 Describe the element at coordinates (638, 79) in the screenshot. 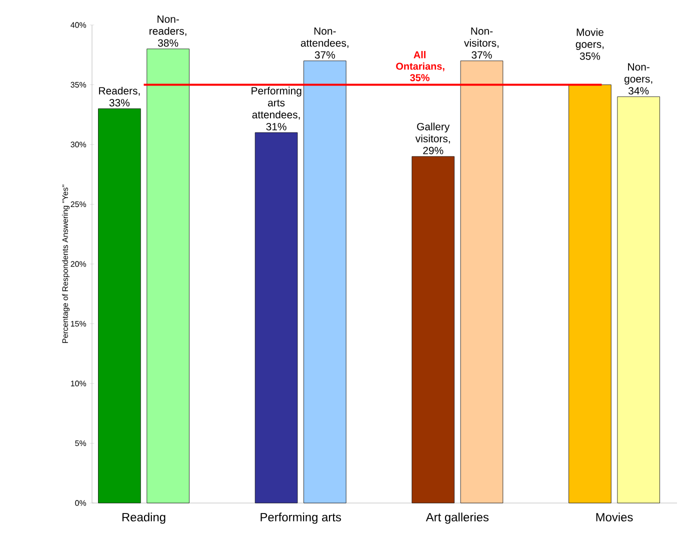

I see `data-label: Non-goers, 34%` at that location.